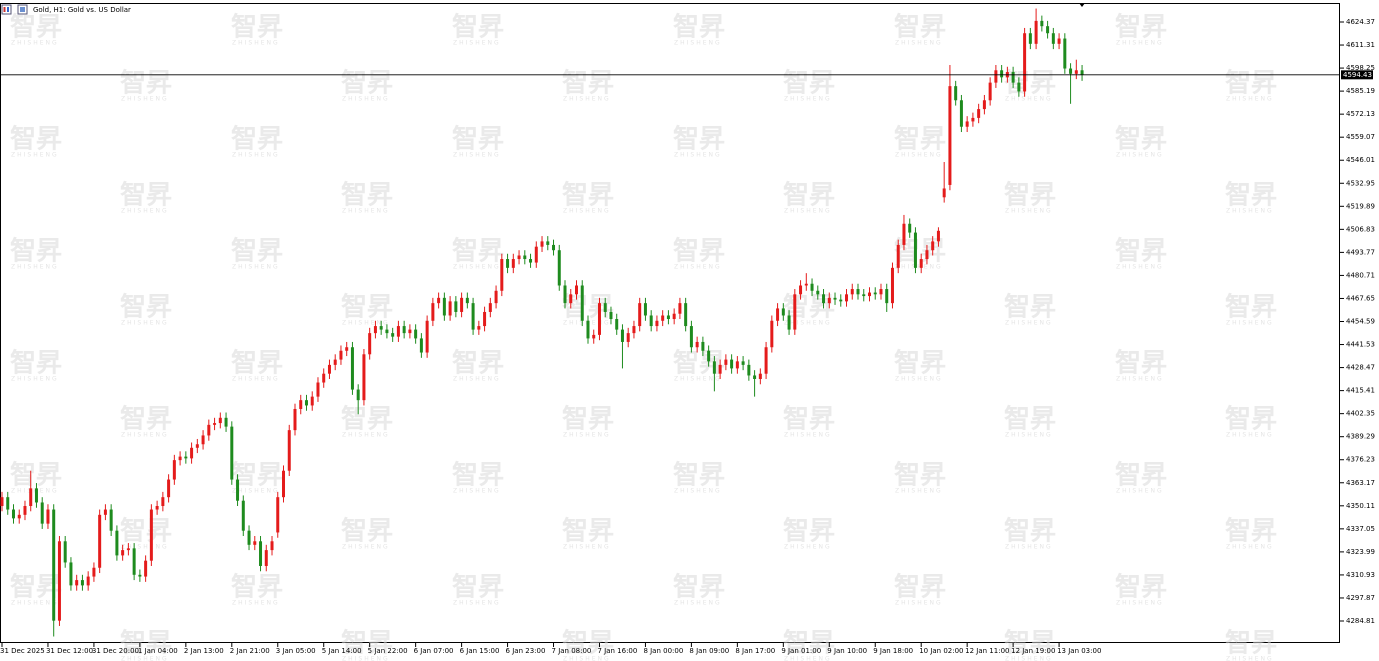 The width and height of the screenshot is (1379, 661). What do you see at coordinates (1360, 391) in the screenshot?
I see `y-tick-label: 4415.41` at bounding box center [1360, 391].